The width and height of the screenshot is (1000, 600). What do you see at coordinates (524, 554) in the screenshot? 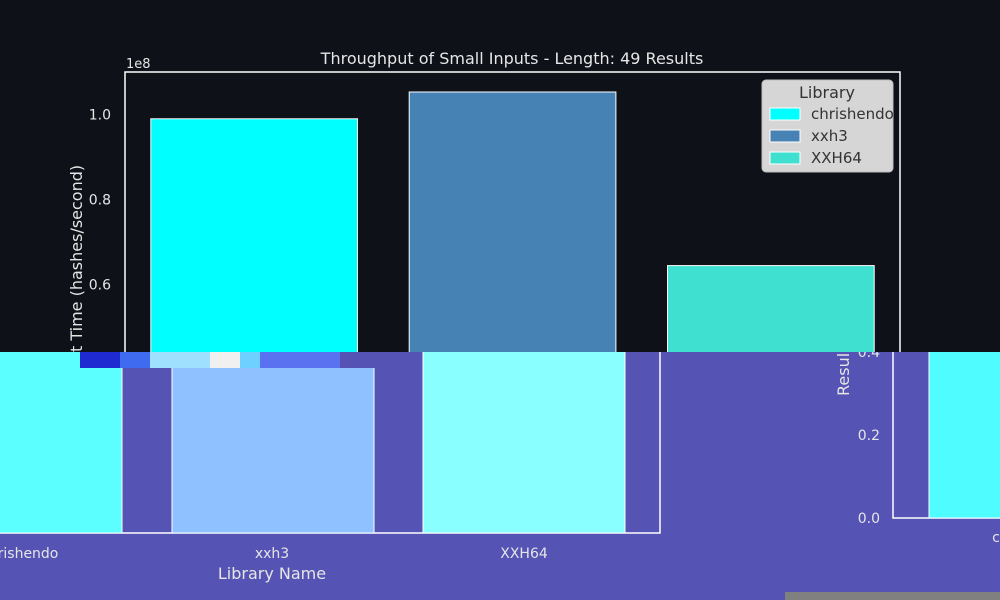
I see `x-tick-label-xxh64: XXH64` at bounding box center [524, 554].